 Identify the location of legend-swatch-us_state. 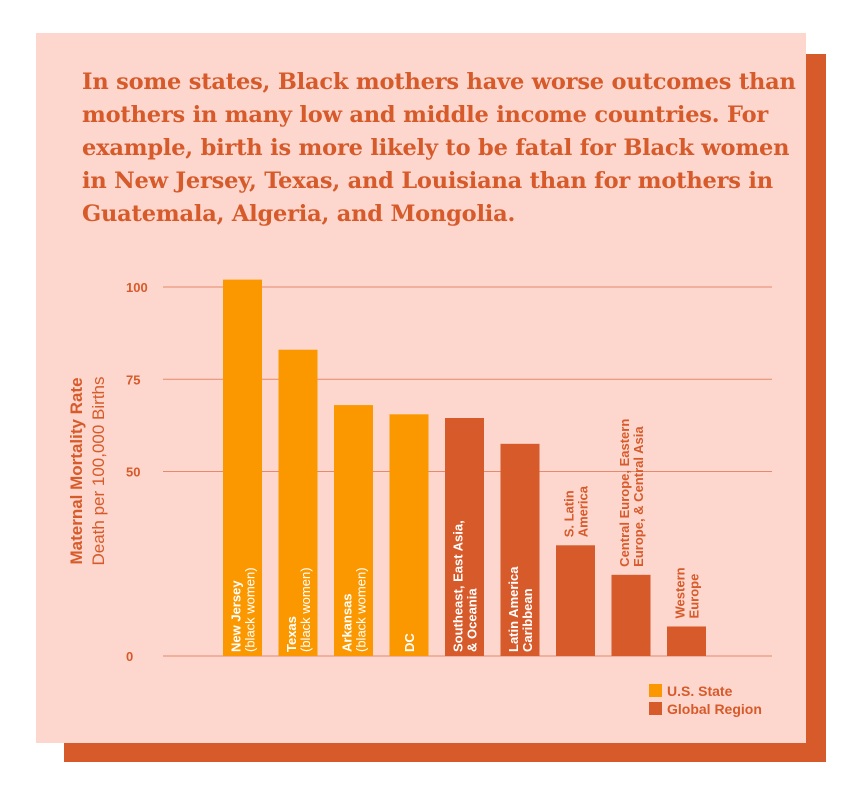
(655, 690).